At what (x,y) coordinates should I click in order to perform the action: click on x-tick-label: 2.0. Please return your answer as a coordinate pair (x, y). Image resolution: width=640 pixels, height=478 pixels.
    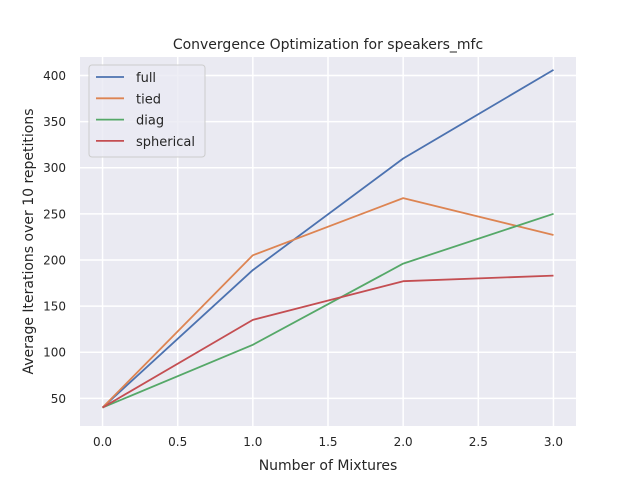
    Looking at the image, I should click on (403, 442).